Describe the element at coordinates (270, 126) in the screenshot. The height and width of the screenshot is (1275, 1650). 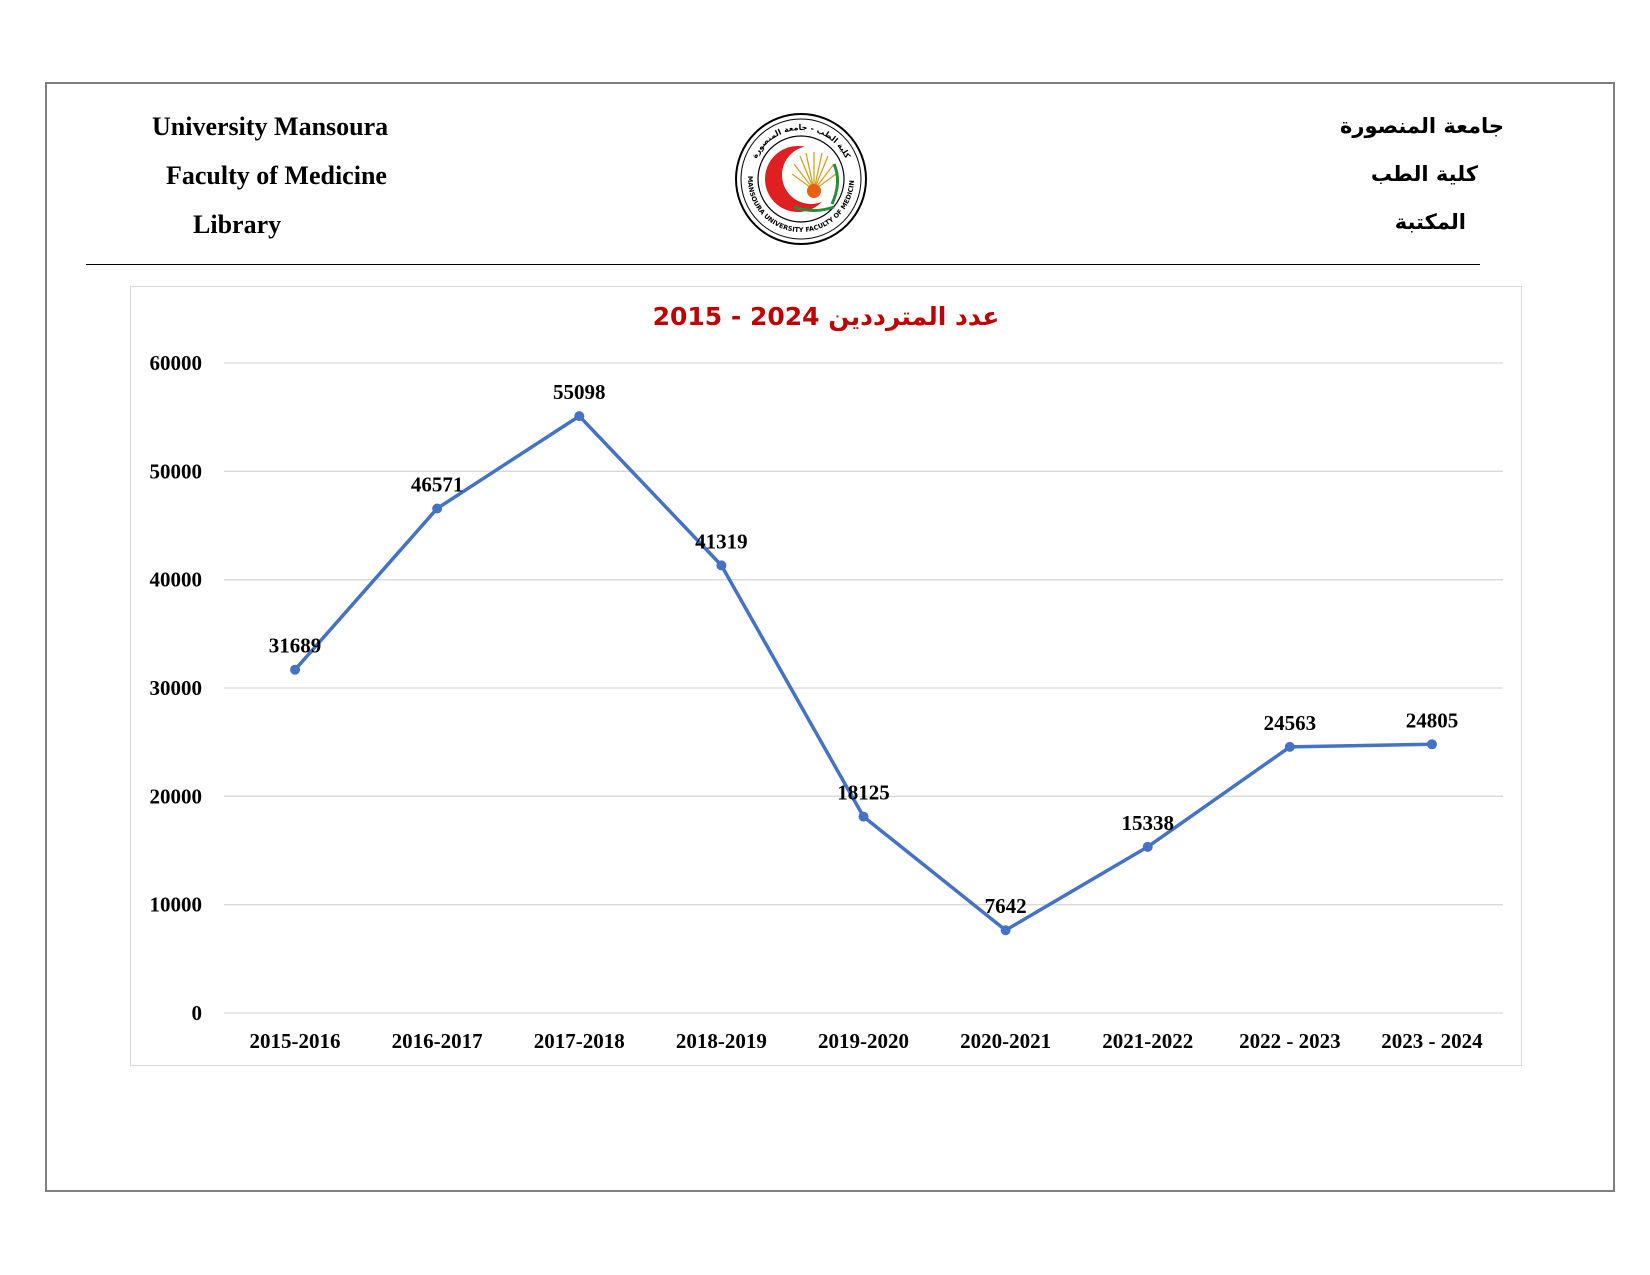
I see `university-name-en: University Mansoura` at that location.